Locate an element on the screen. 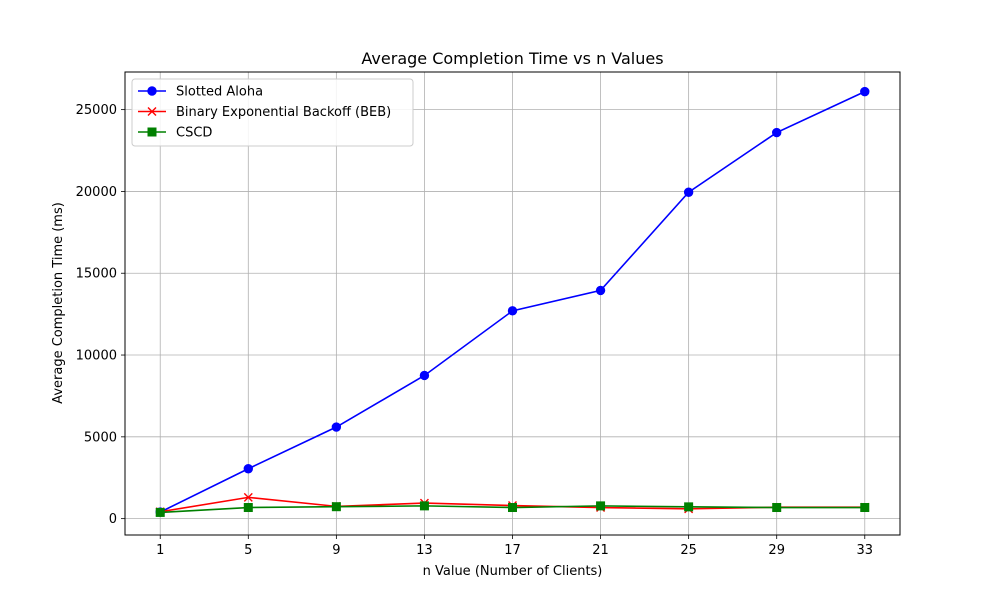 The image size is (1000, 600). chart-title: Average Completion Time vs n Values is located at coordinates (512, 58).